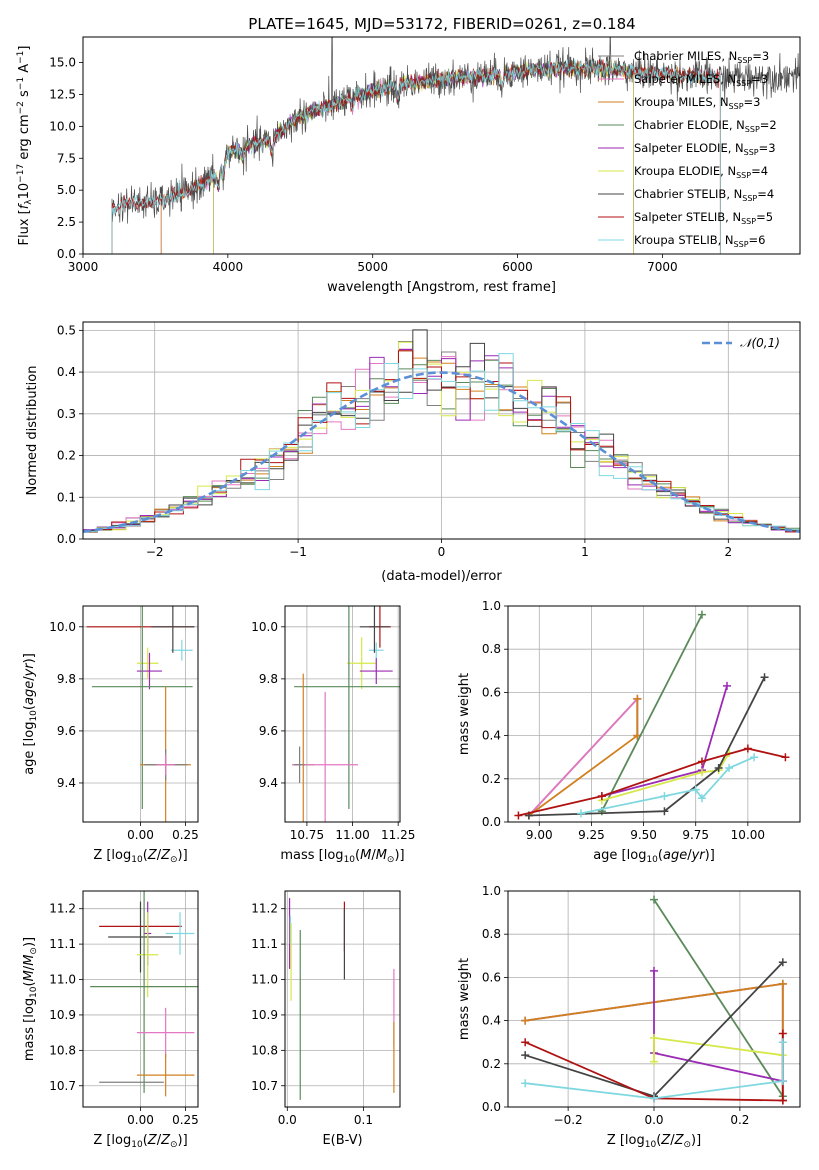  What do you see at coordinates (372, 267) in the screenshot?
I see `x-tick-label: 5000` at bounding box center [372, 267].